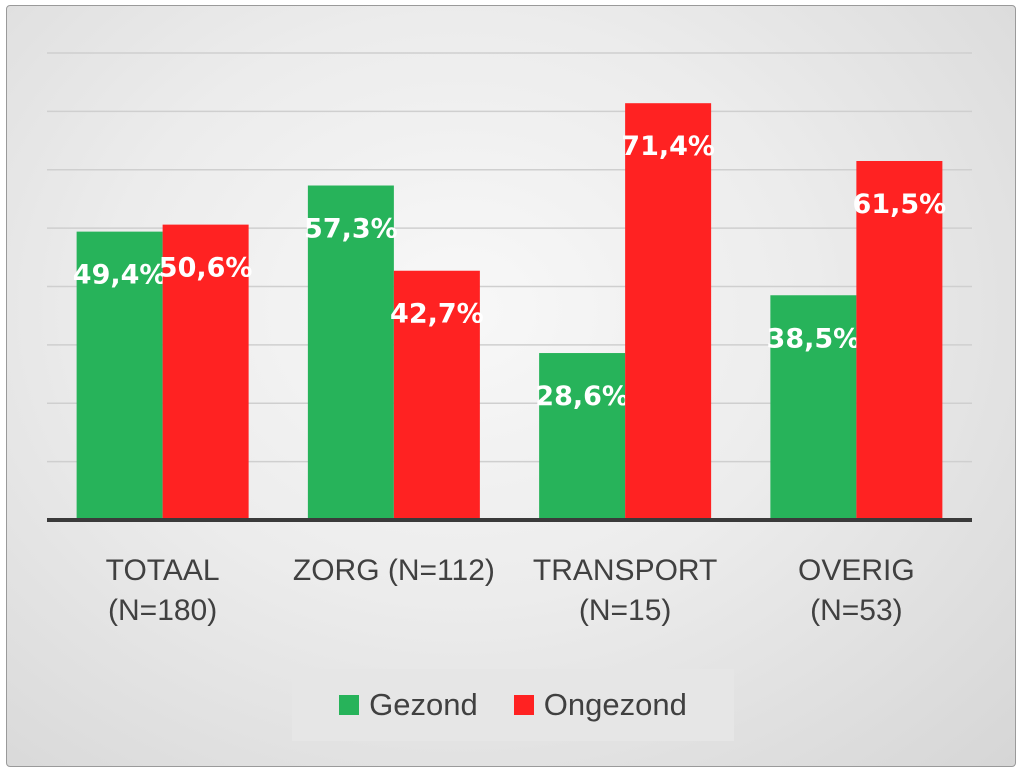  I want to click on category-label-2-1: (N=15), so click(625, 610).